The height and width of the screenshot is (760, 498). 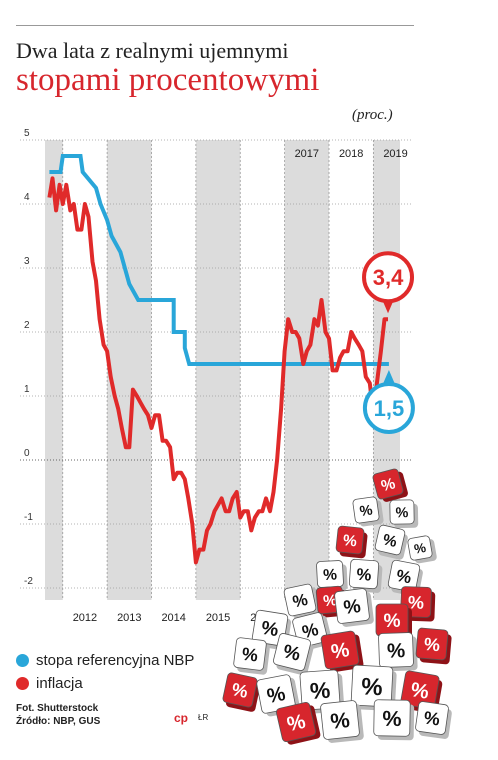 I want to click on x-tick-label-2017: 2017, so click(x=307, y=154).